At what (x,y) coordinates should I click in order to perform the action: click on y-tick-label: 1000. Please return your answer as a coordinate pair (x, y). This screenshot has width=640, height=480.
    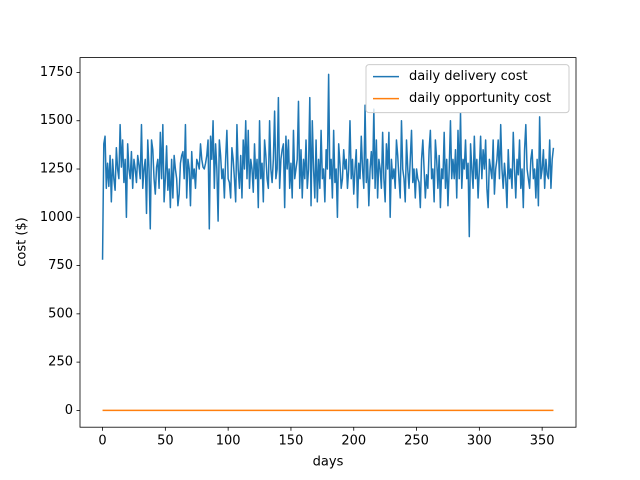
    Looking at the image, I should click on (56, 217).